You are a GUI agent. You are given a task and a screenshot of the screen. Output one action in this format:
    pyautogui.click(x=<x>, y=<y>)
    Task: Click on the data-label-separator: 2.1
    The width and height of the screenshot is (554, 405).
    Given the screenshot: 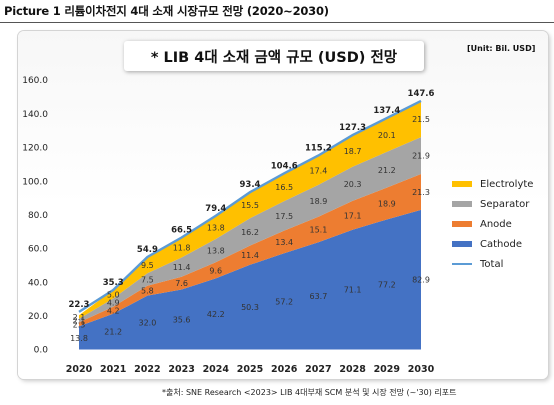 What is the action you would take?
    pyautogui.click(x=79, y=321)
    